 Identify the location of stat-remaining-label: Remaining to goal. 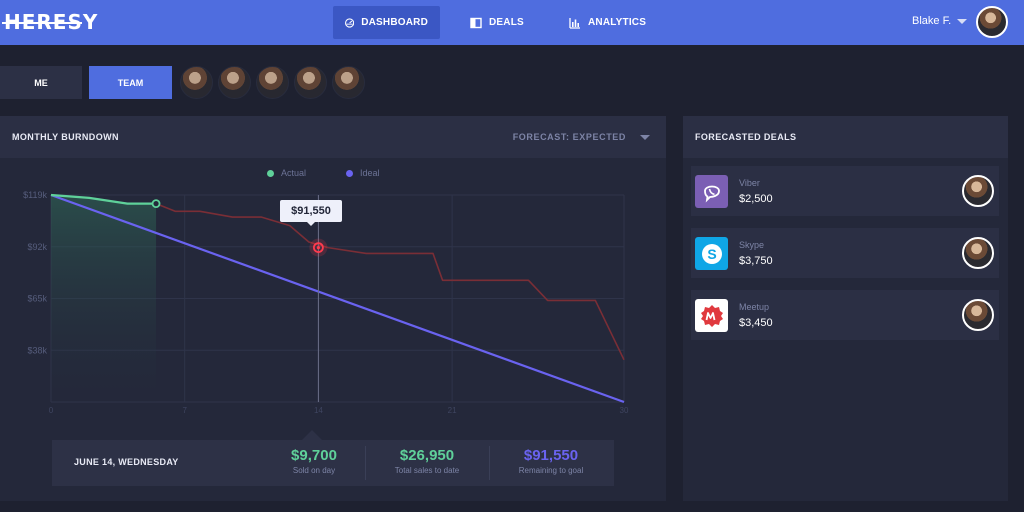
(551, 470).